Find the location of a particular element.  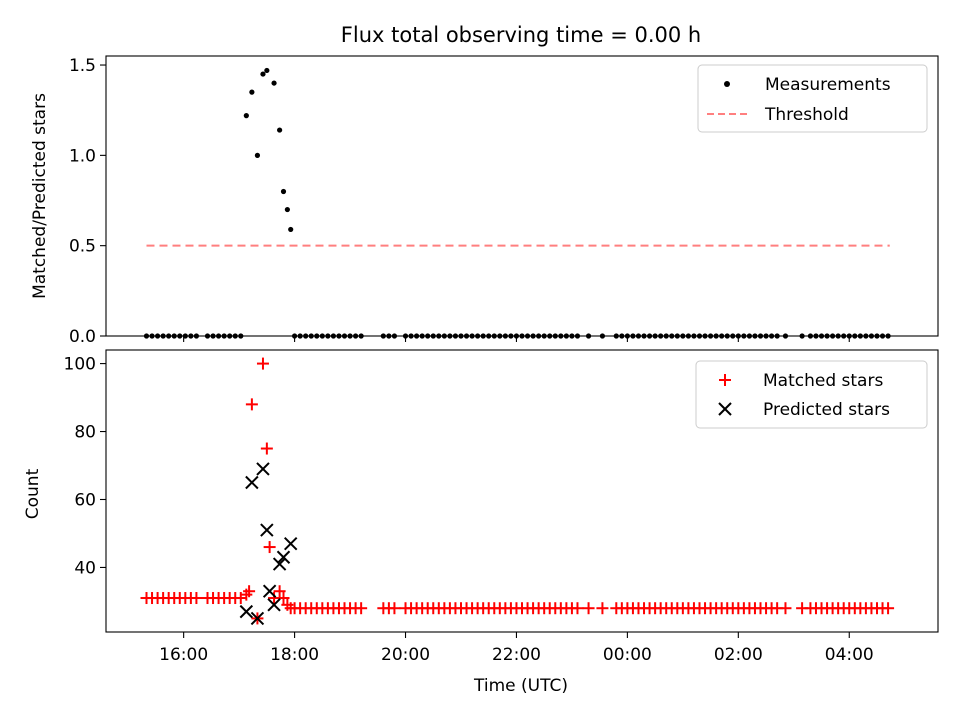

x-tick-label: 18:00 is located at coordinates (294, 655).